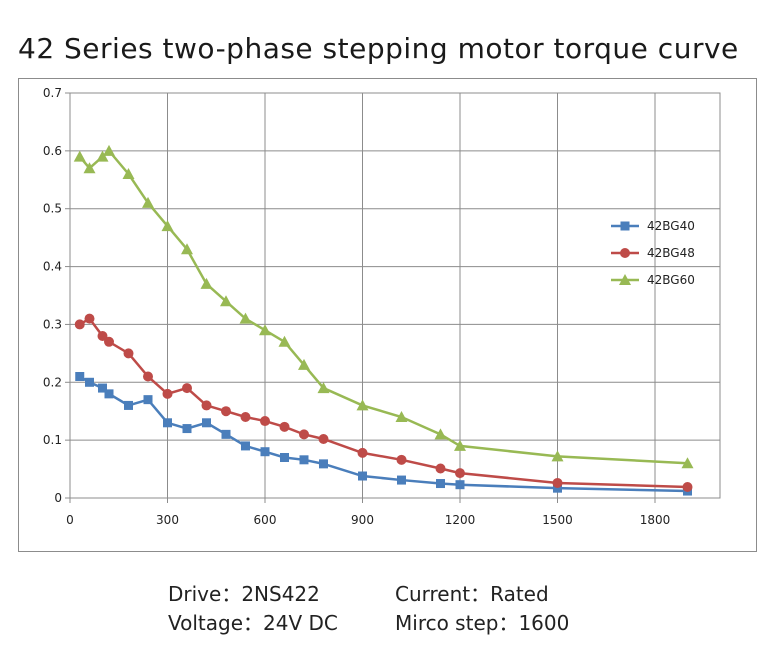 This screenshot has height=662, width=779. Describe the element at coordinates (244, 594) in the screenshot. I see `drive-spec: Drive：2NS422` at that location.